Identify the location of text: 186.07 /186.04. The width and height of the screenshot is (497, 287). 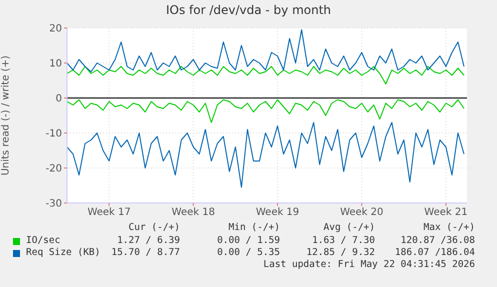
(434, 252).